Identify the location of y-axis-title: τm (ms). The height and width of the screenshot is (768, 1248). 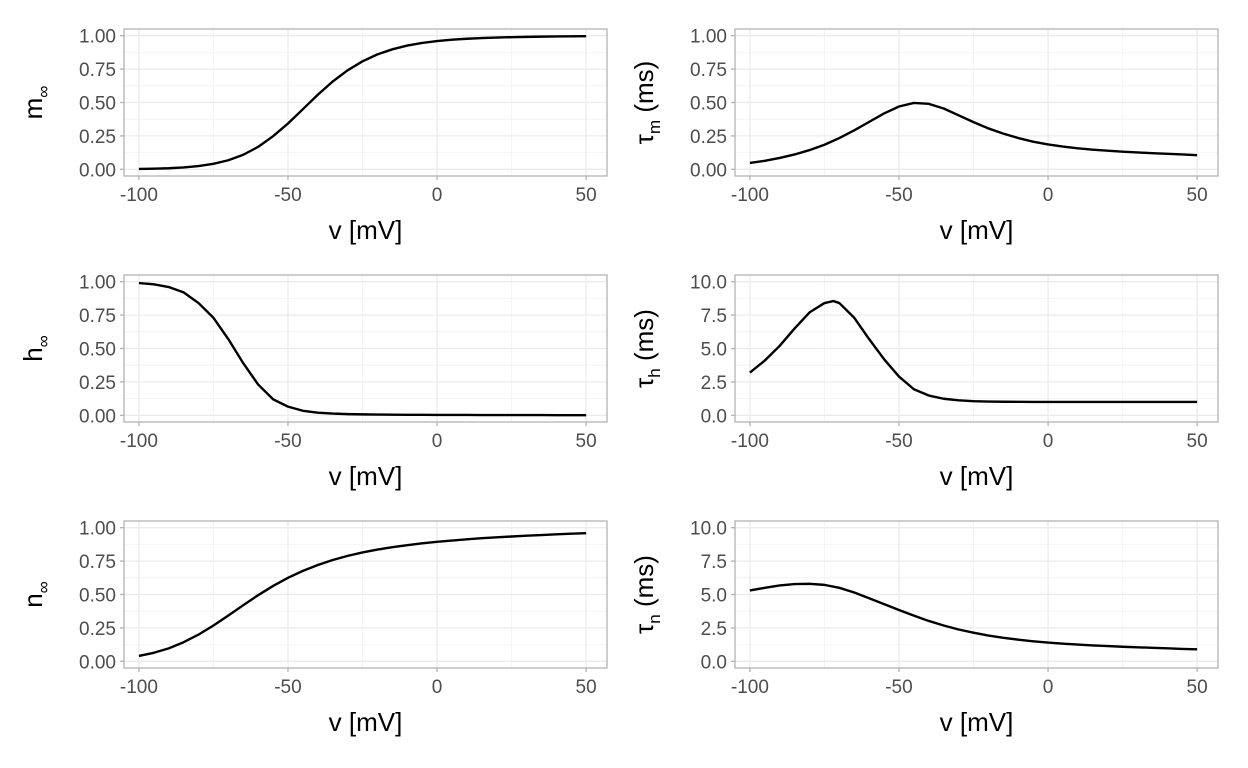
(646, 103).